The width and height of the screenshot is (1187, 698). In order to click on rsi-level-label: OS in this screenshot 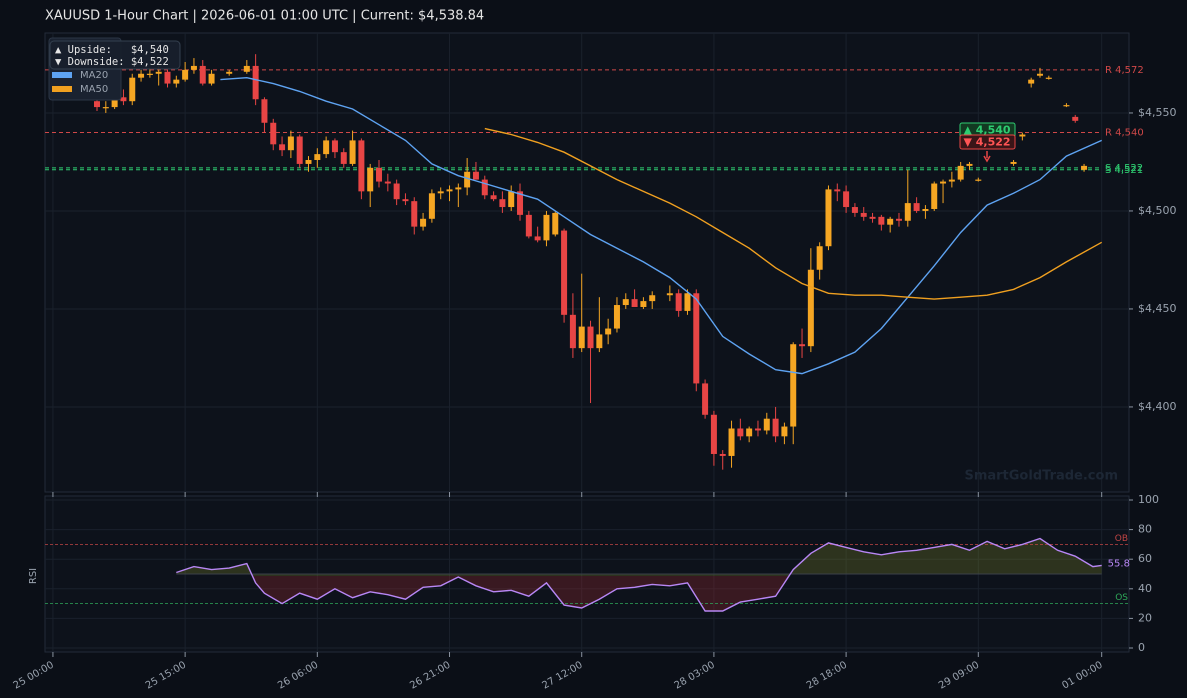, I will do `click(1121, 598)`.